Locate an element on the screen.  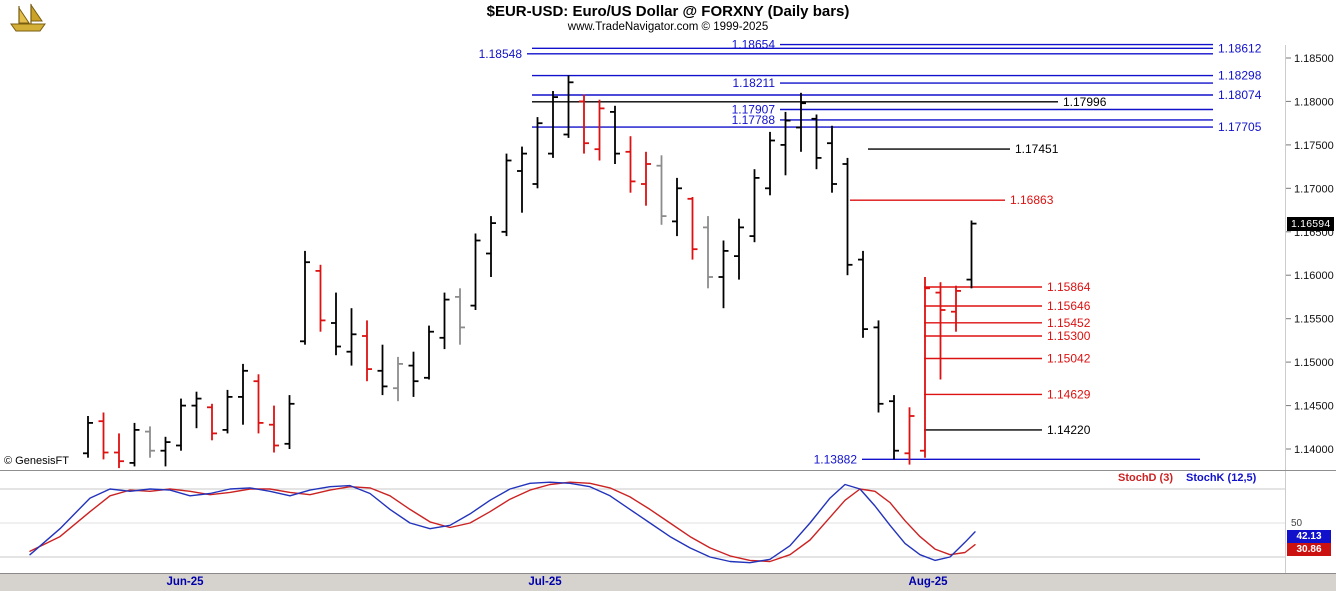
price-level-label: 1.15646 is located at coordinates (1069, 306).